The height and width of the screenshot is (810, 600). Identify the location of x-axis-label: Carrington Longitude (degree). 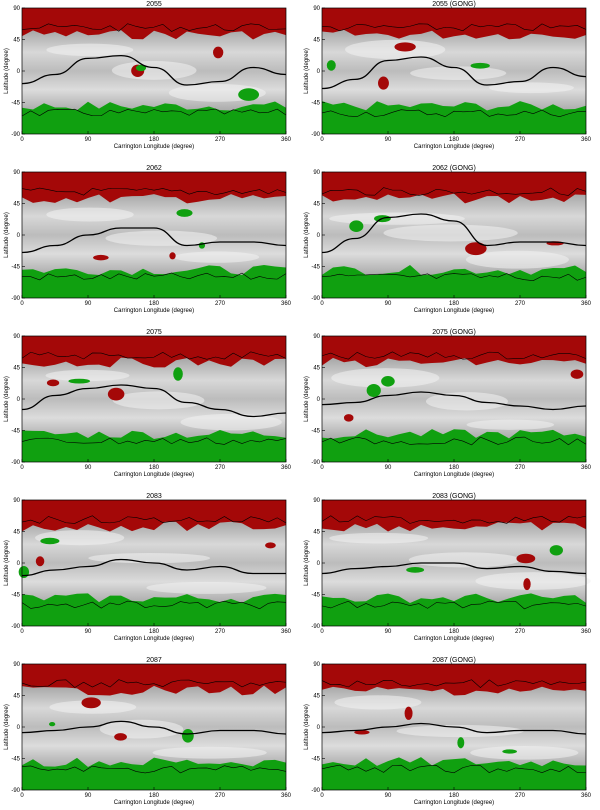
(154, 639).